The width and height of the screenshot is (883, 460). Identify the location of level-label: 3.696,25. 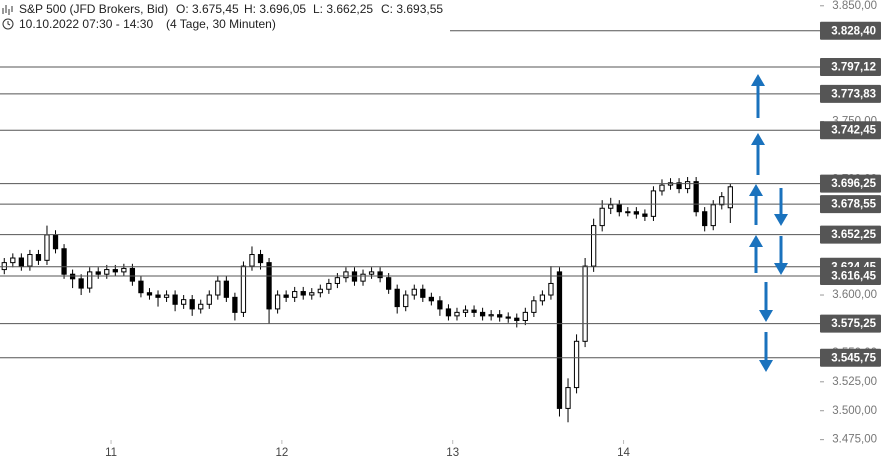
(853, 184).